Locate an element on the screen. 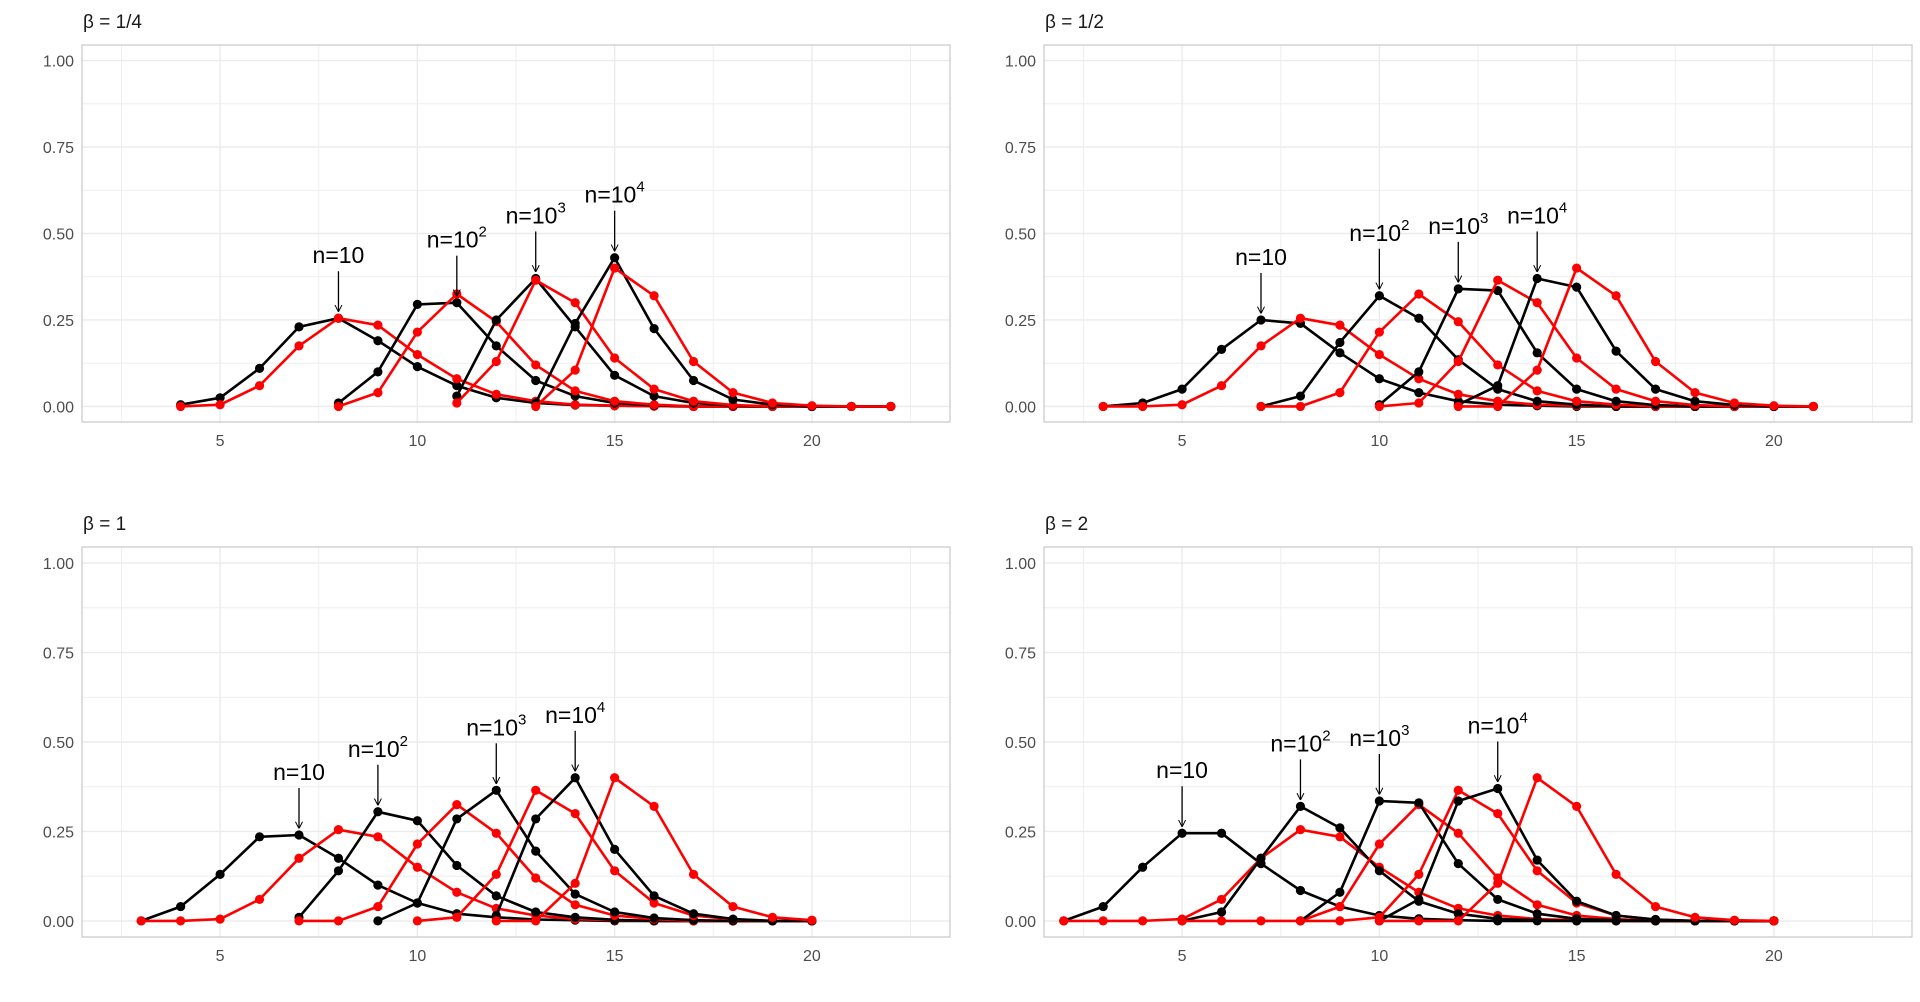  x-tick-label: 15 is located at coordinates (1577, 956).